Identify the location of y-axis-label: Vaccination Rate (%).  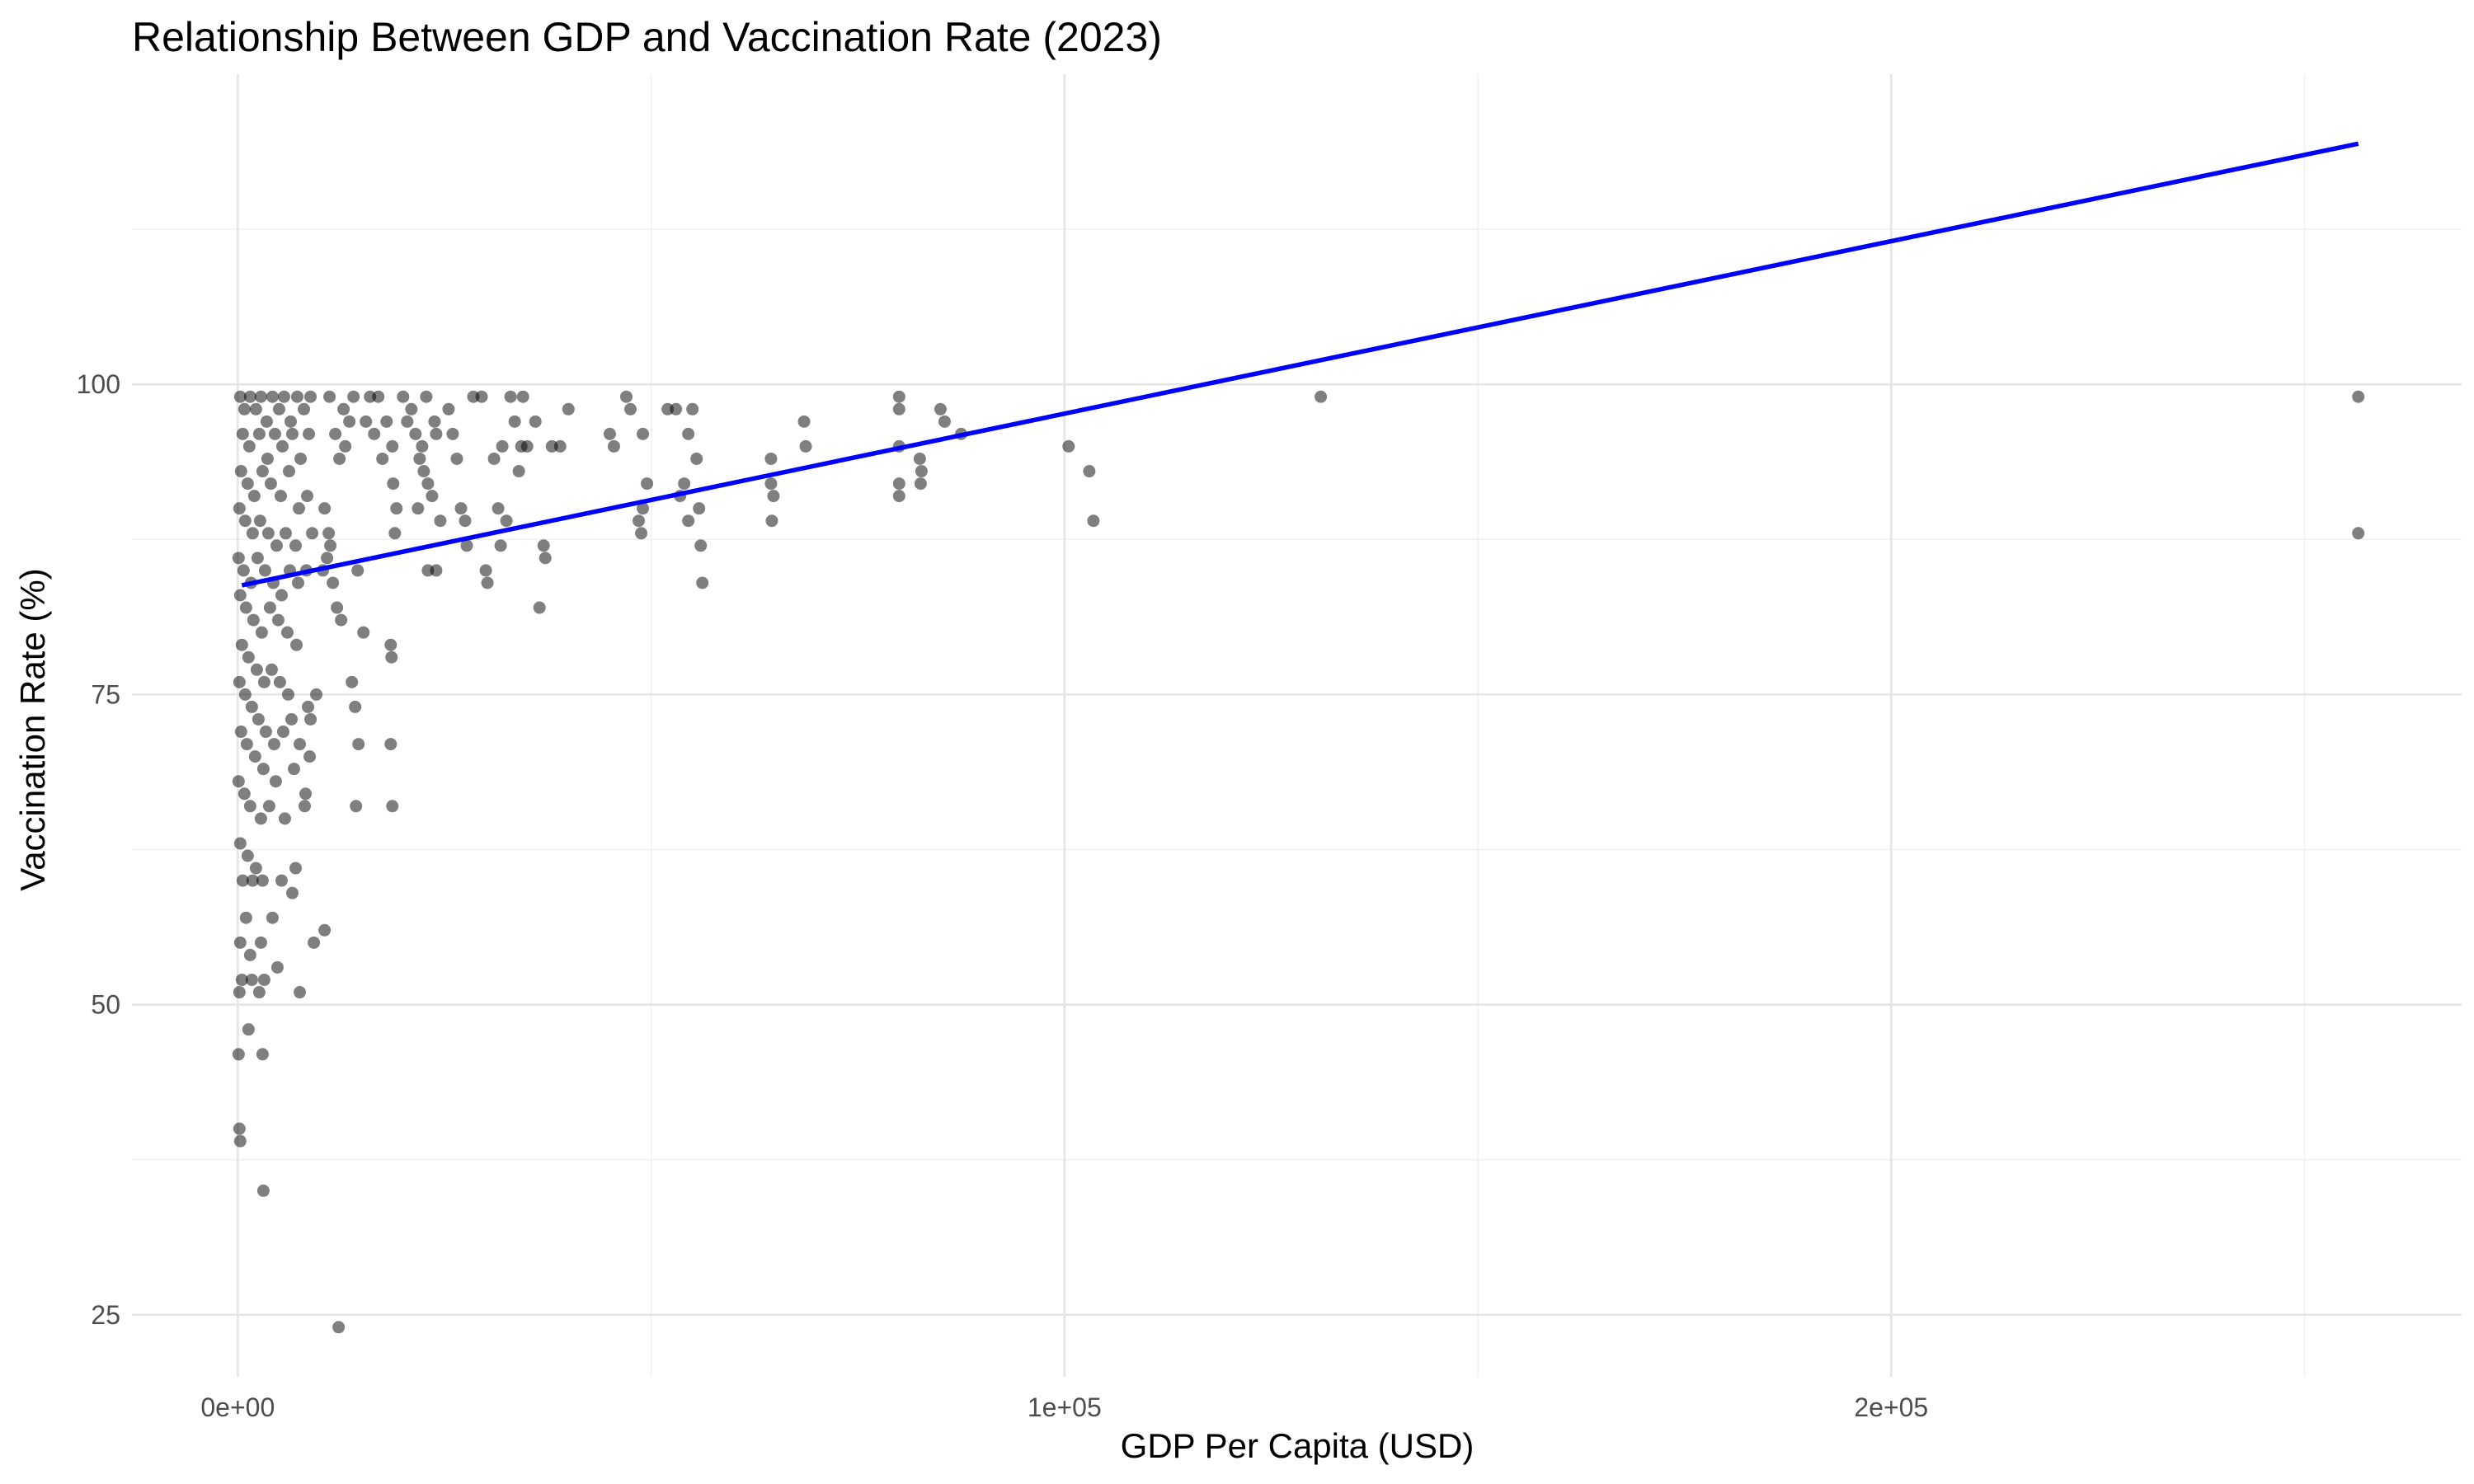
(32, 729).